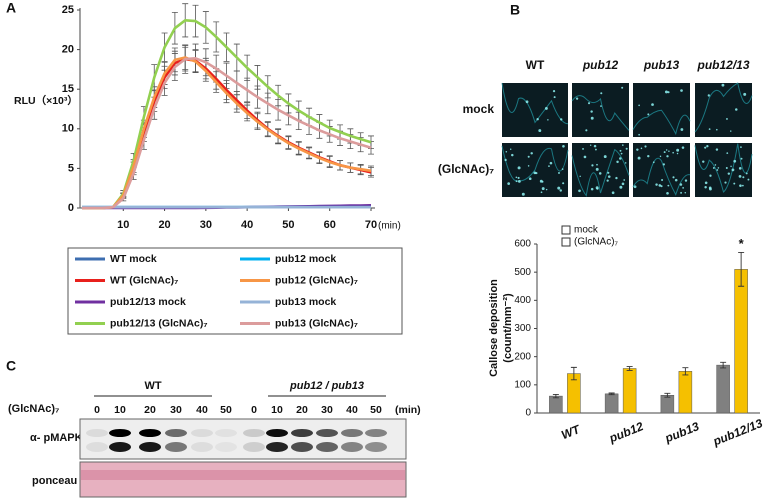  What do you see at coordinates (302, 410) in the screenshot?
I see `time-label: 20` at bounding box center [302, 410].